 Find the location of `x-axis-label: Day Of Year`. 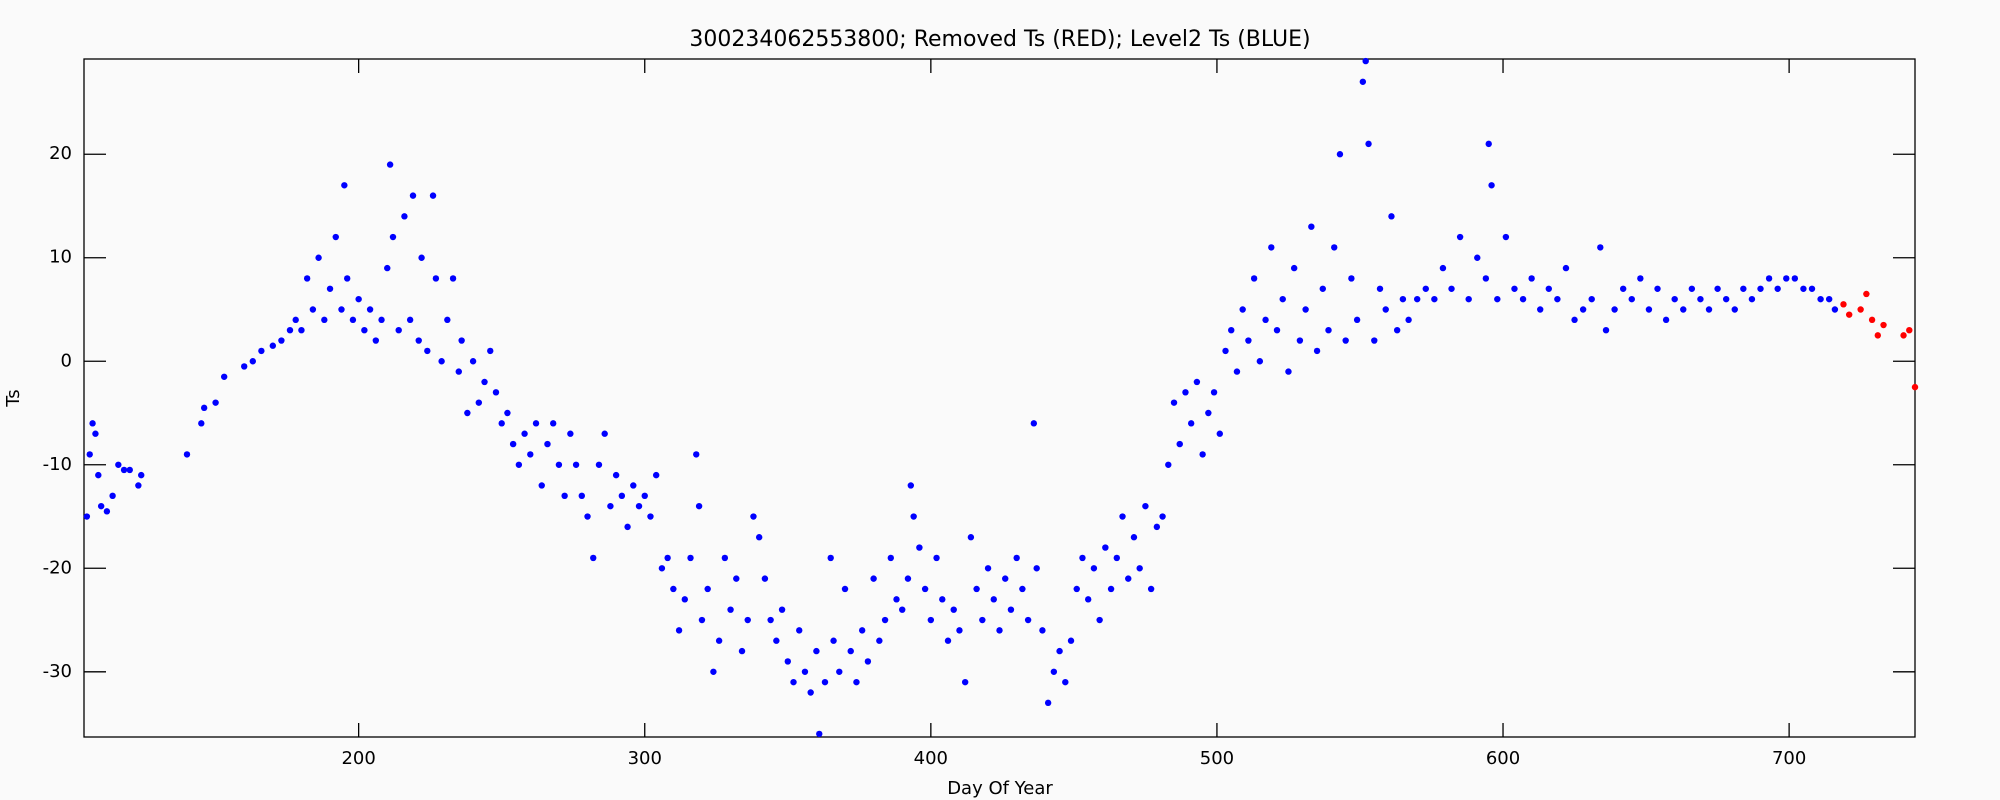

x-axis-label: Day Of Year is located at coordinates (1000, 788).